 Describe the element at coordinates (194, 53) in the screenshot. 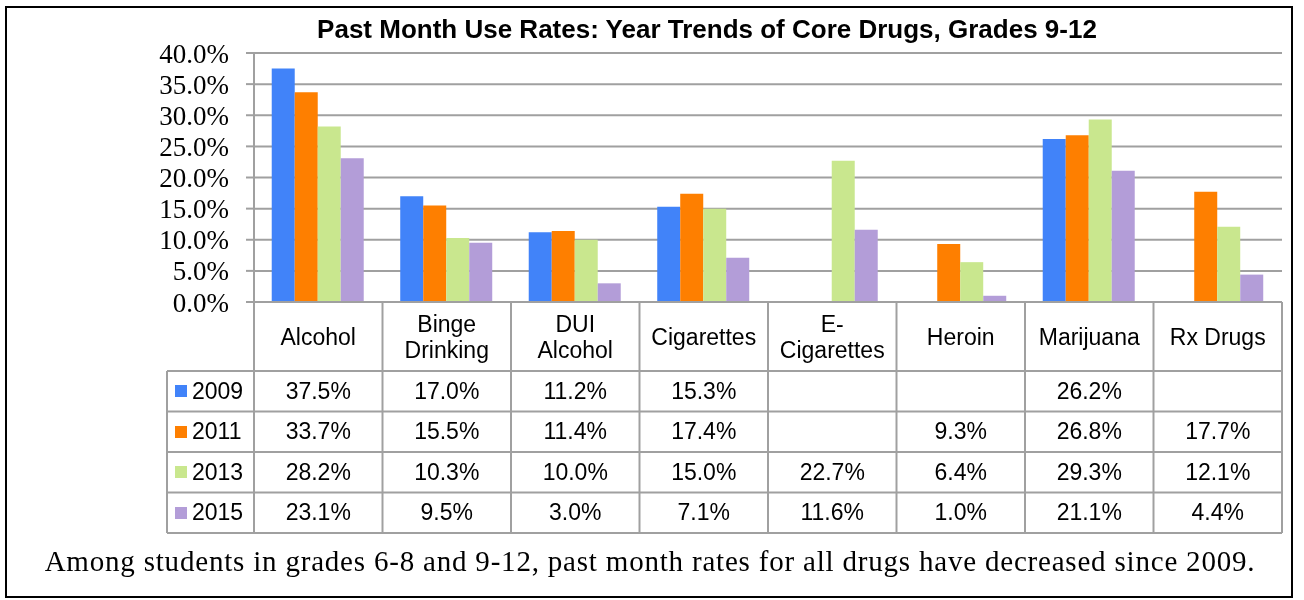

I see `y-tick-label: 40.0%` at that location.